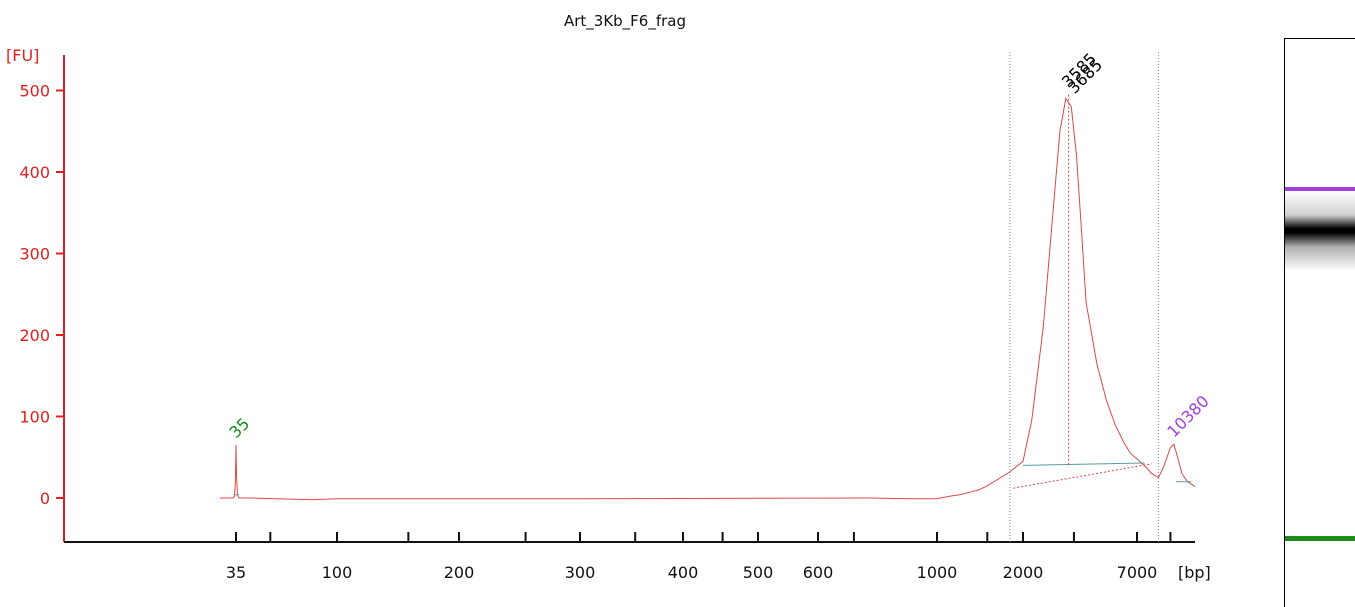  Describe the element at coordinates (1082, 476) in the screenshot. I see `peak-baseline` at that location.